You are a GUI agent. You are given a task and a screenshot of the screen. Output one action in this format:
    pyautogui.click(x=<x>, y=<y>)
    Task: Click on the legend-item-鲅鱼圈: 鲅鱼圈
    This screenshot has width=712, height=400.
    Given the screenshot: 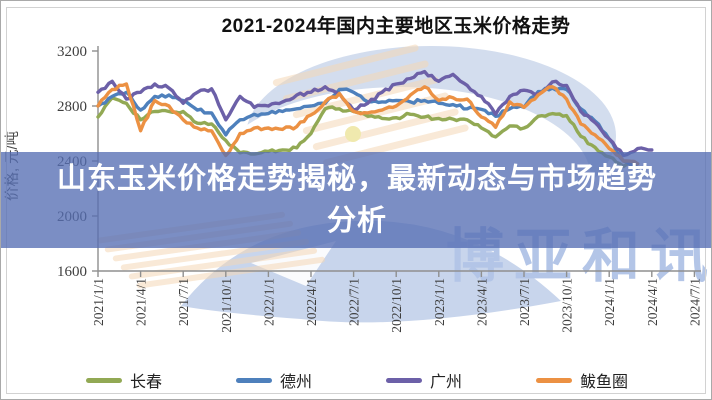 What is the action you would take?
    pyautogui.click(x=582, y=380)
    